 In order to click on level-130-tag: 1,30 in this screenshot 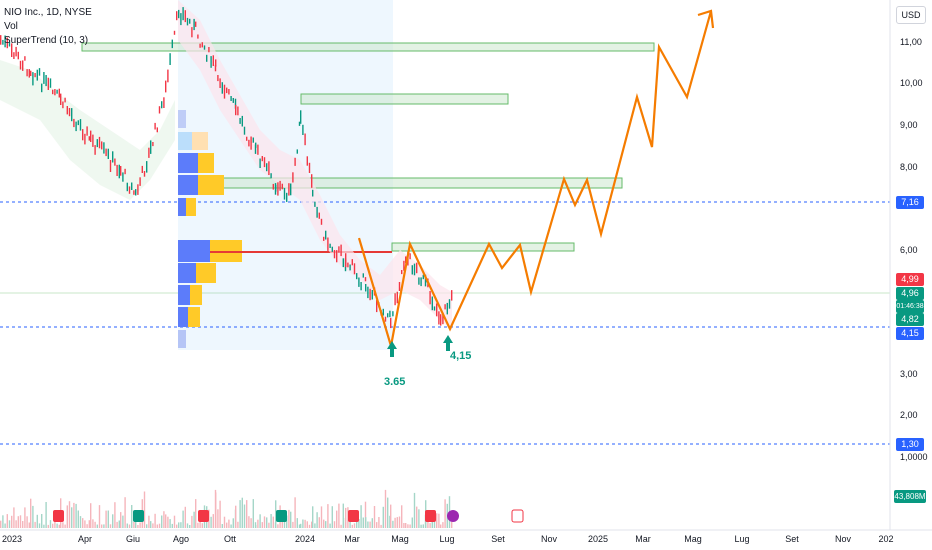, I will do `click(910, 444)`.